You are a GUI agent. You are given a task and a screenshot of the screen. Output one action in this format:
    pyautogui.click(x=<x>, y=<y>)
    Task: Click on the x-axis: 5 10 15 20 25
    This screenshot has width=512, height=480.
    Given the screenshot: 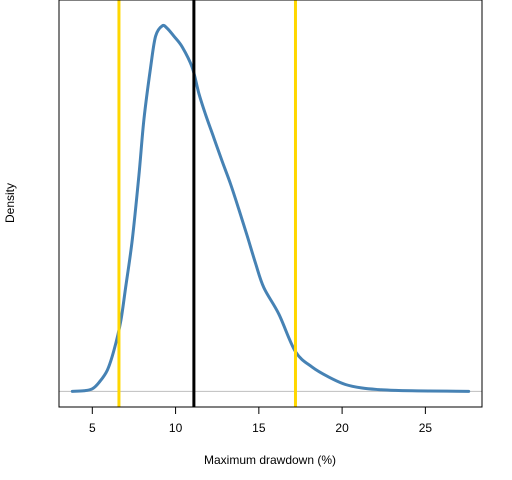 What is the action you would take?
    pyautogui.click(x=261, y=420)
    